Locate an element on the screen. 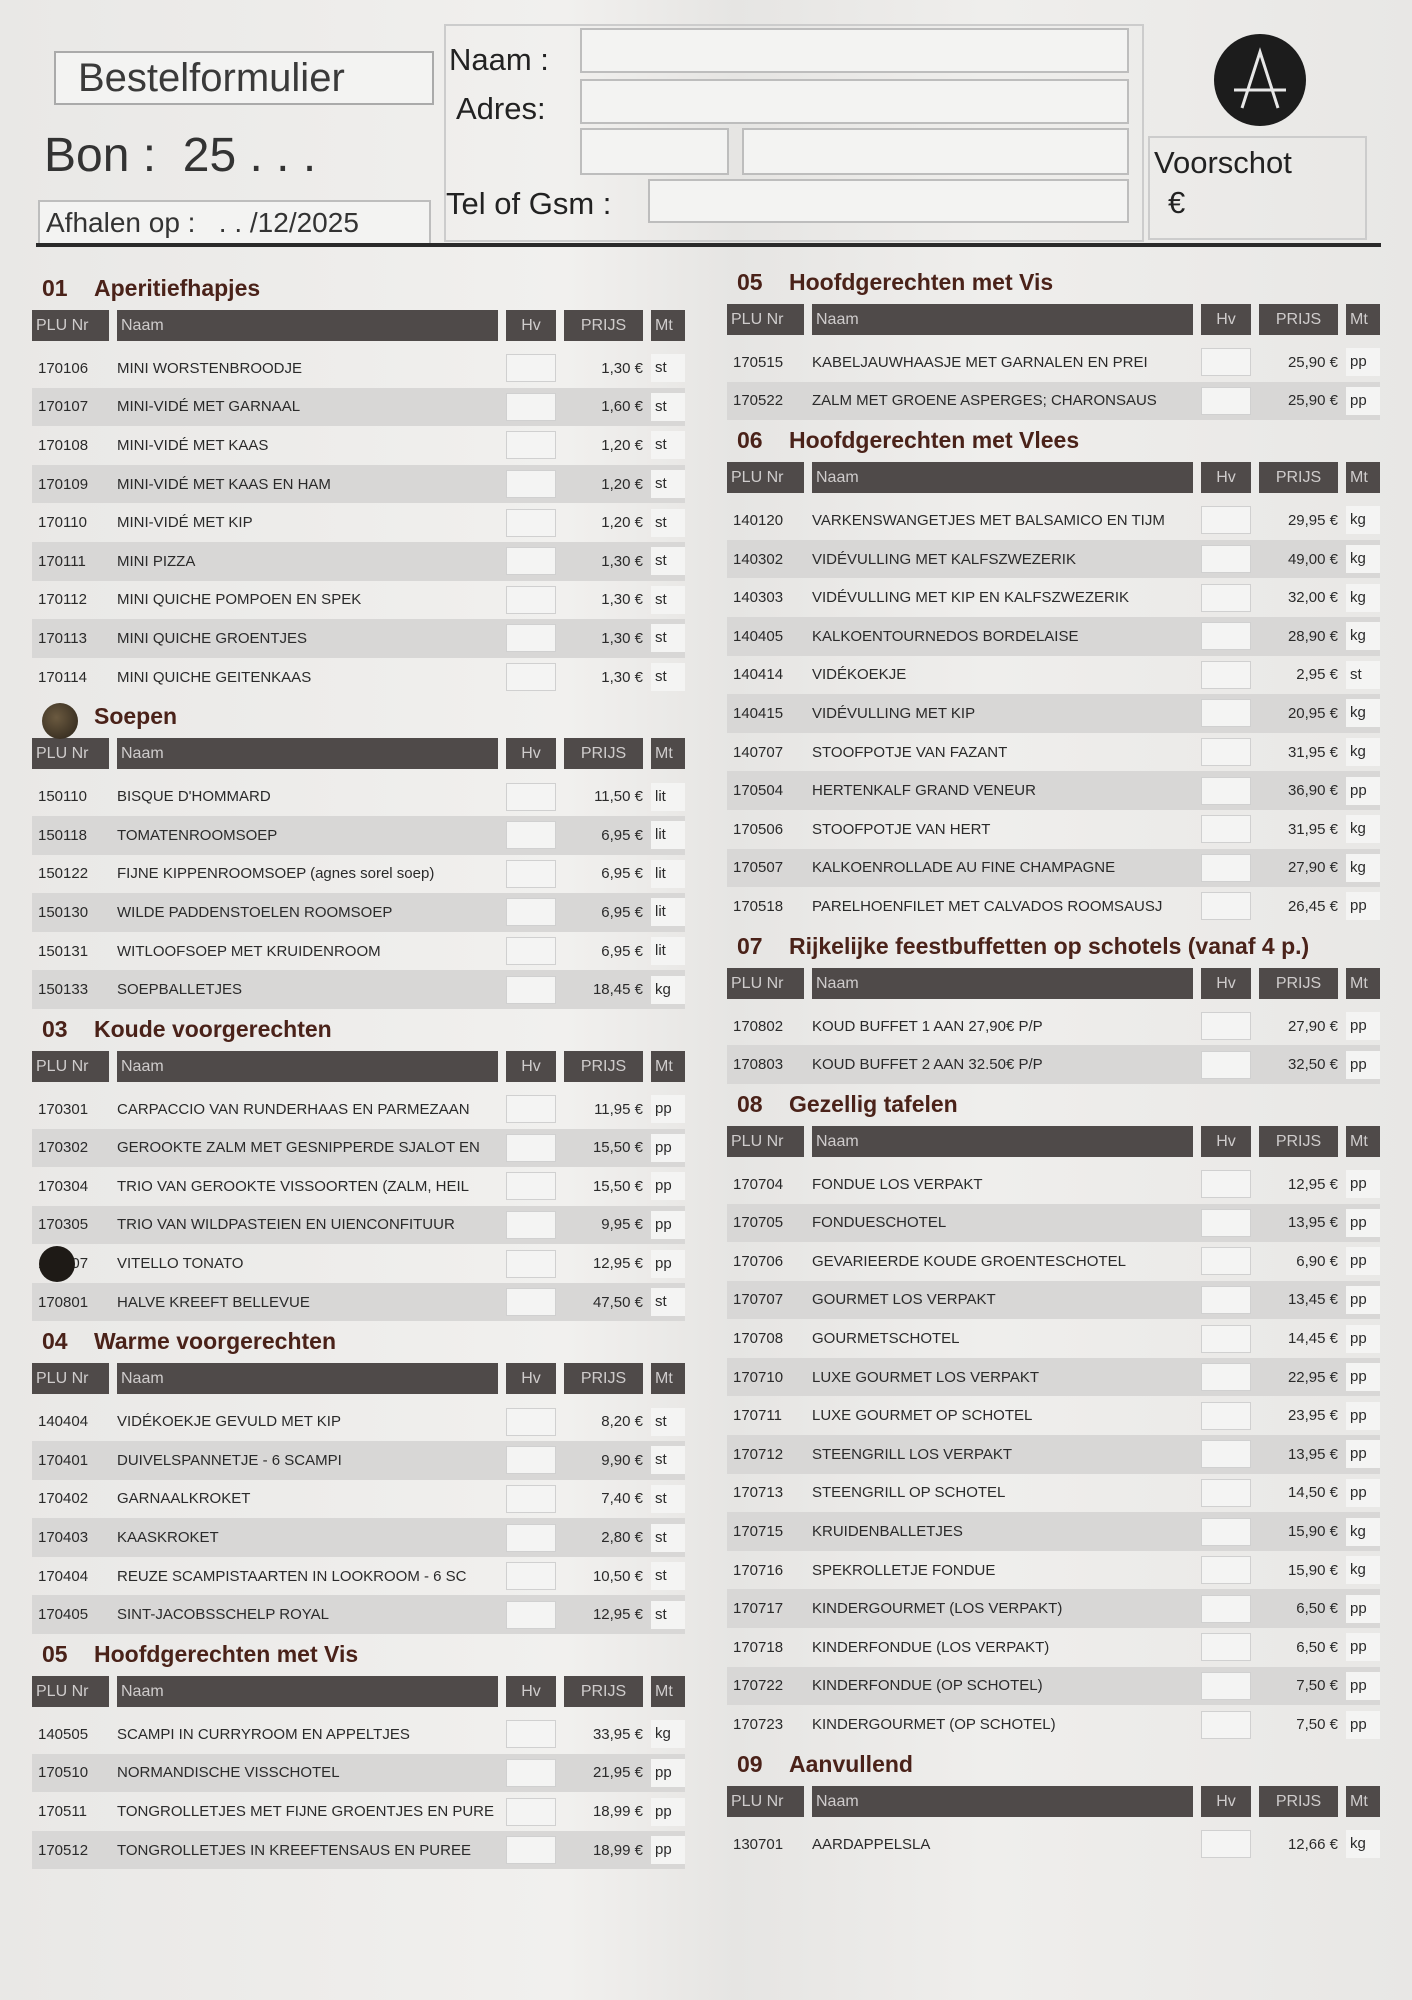  item-name: KINDERGOURMET (OP SCHOTEL) is located at coordinates (934, 1725).